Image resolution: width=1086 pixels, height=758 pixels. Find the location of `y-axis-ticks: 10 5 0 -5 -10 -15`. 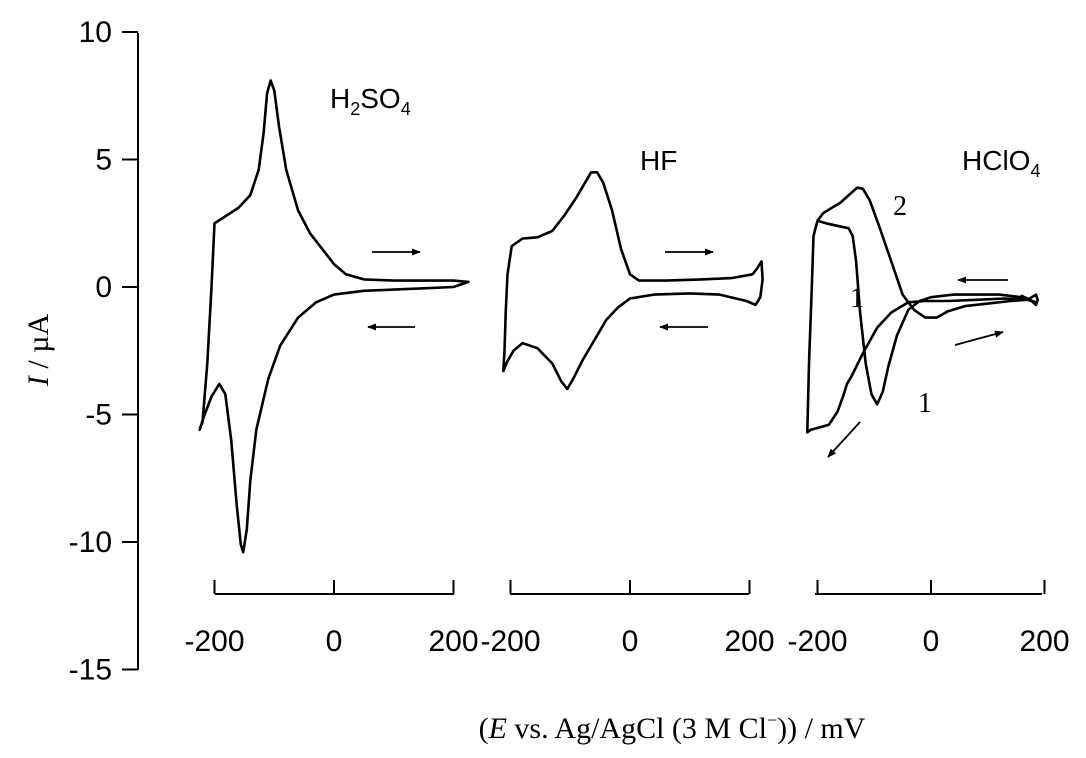

y-axis-ticks: 10 5 0 -5 -10 -15 is located at coordinates (103, 351).